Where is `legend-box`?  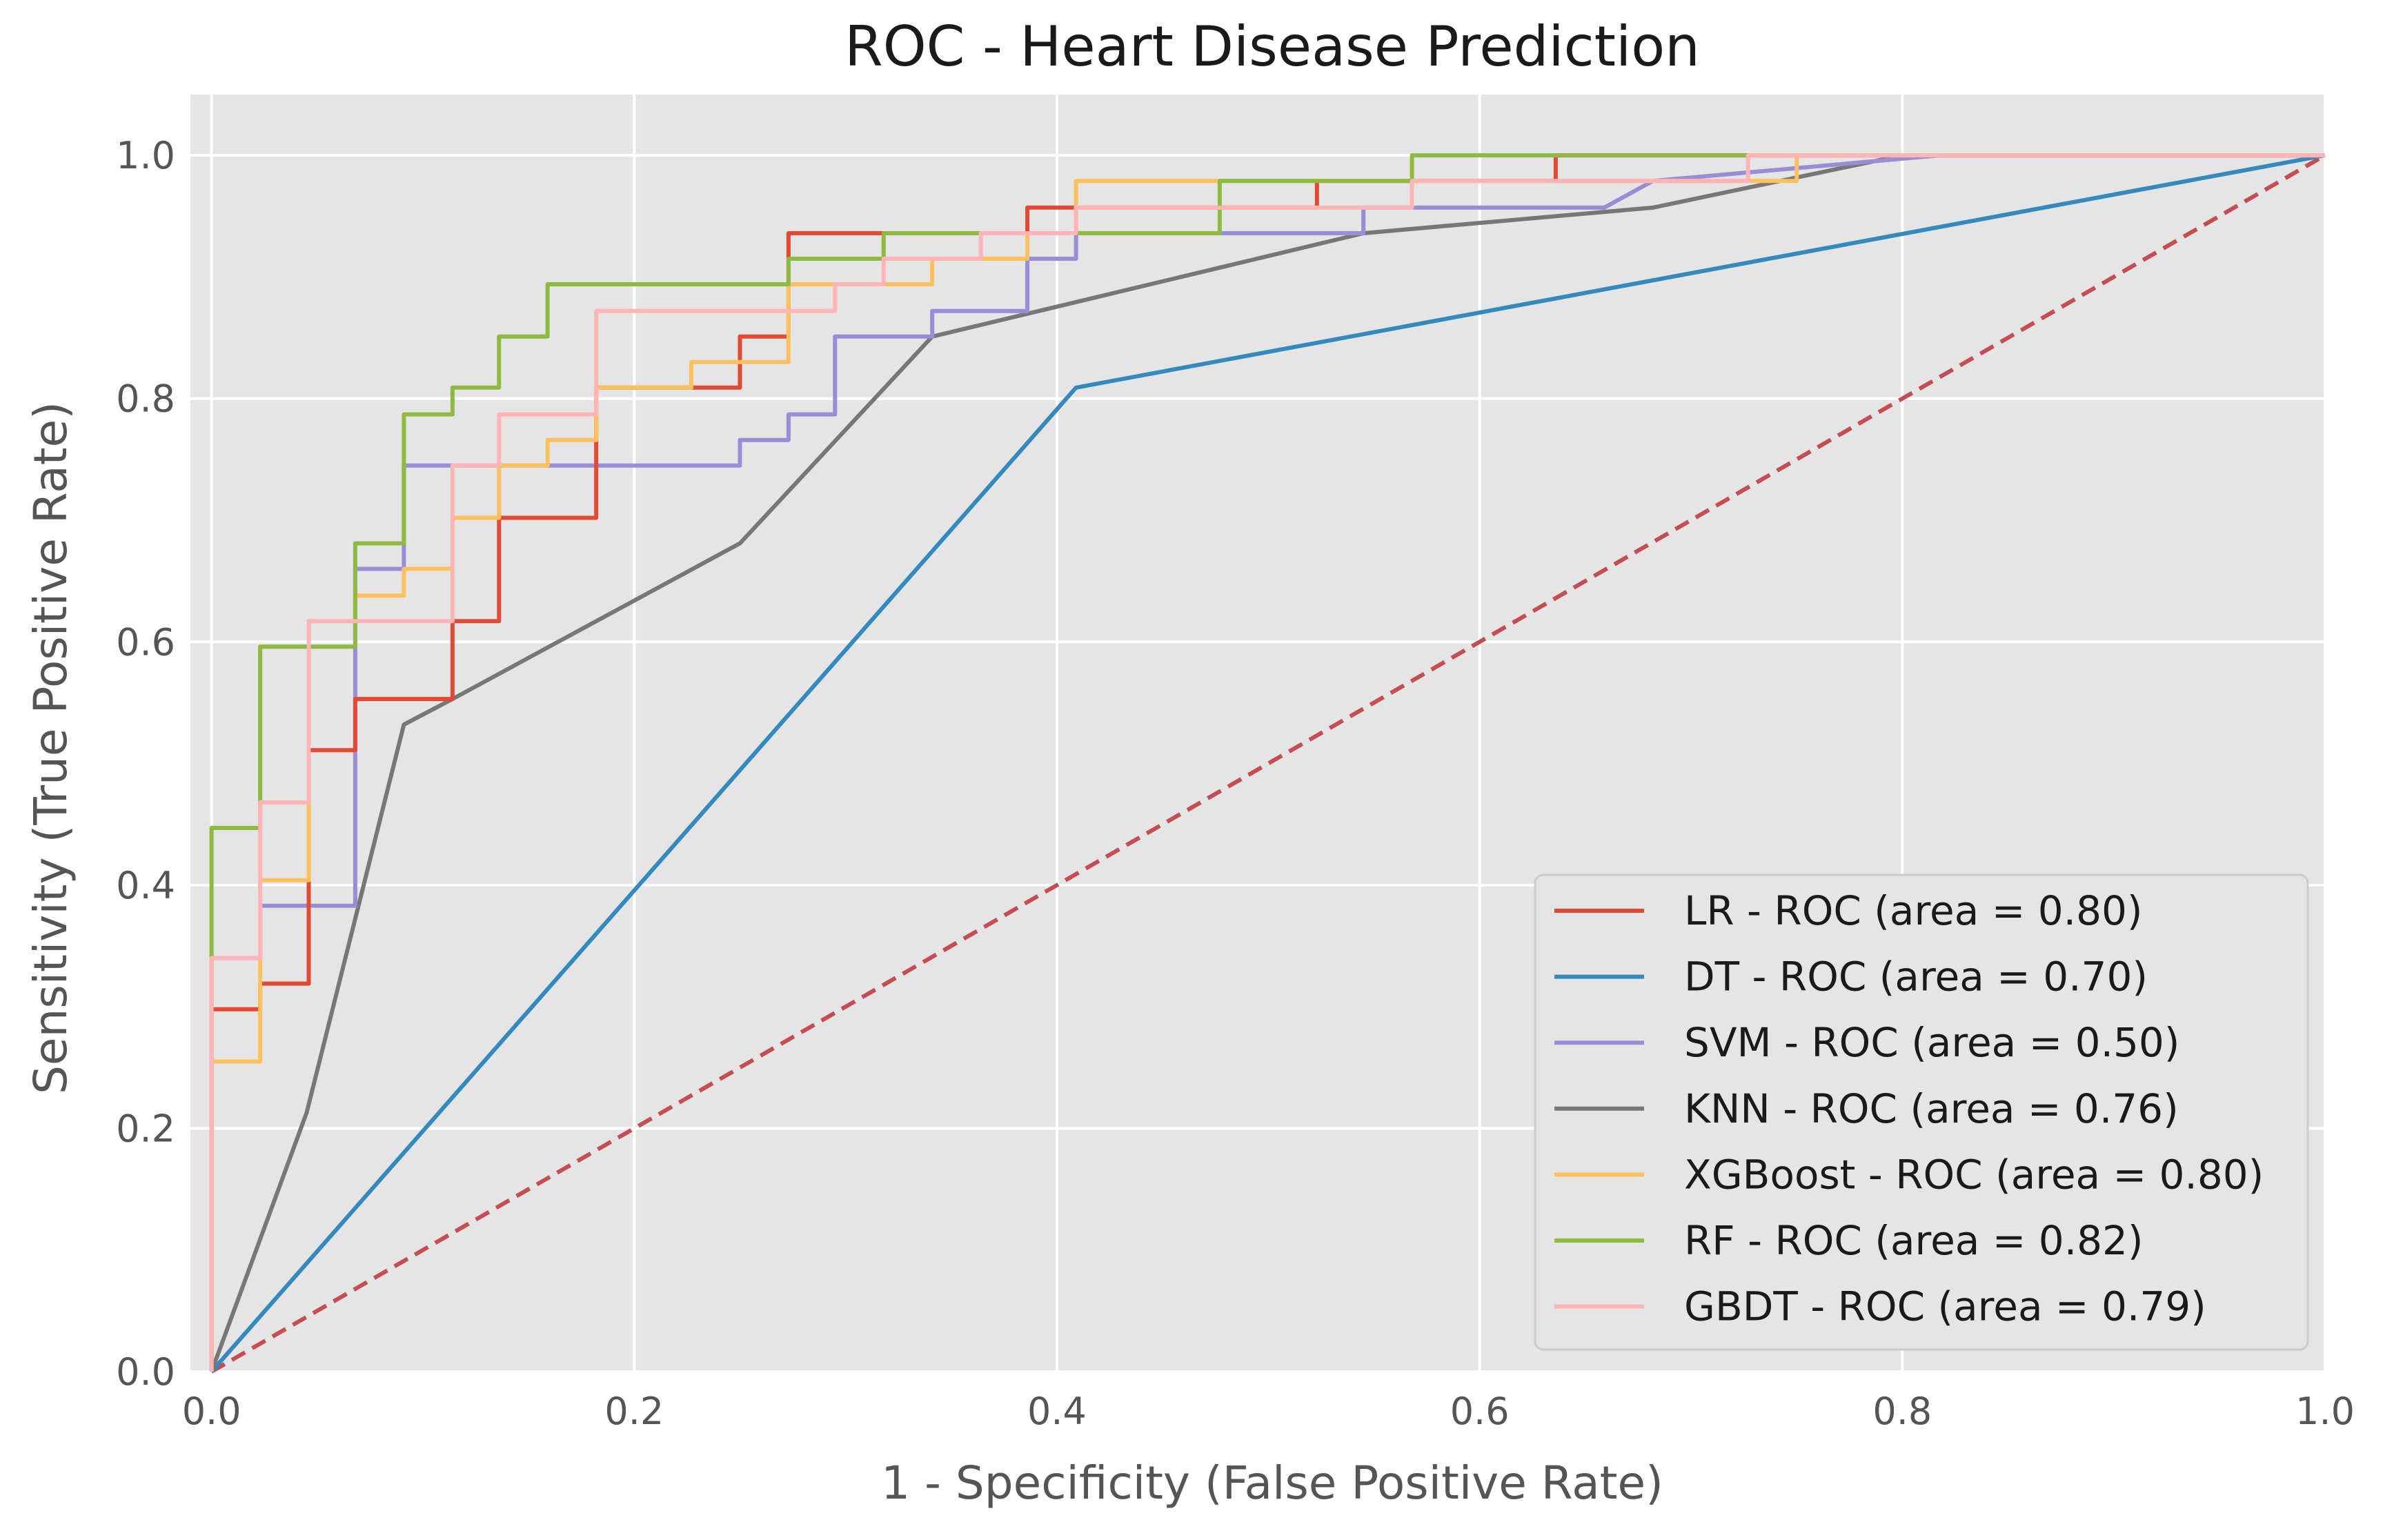 legend-box is located at coordinates (1921, 1112).